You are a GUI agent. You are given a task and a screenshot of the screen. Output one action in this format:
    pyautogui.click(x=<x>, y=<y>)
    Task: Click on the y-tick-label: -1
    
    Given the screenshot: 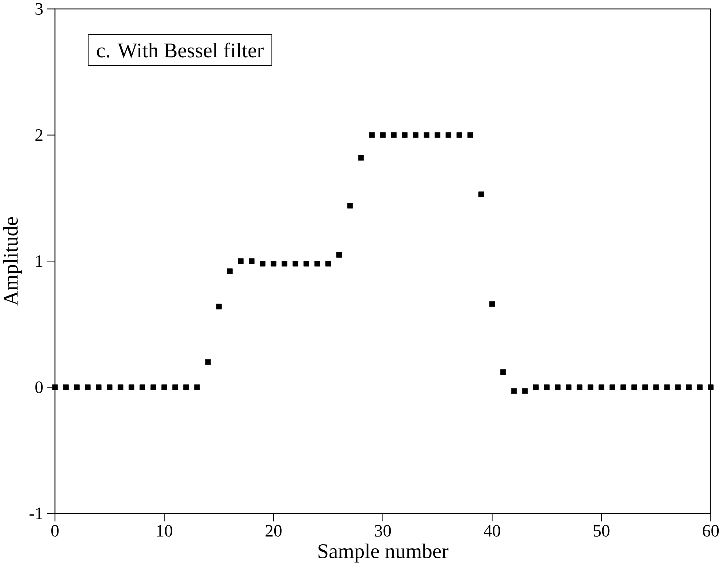 What is the action you would take?
    pyautogui.click(x=36, y=514)
    